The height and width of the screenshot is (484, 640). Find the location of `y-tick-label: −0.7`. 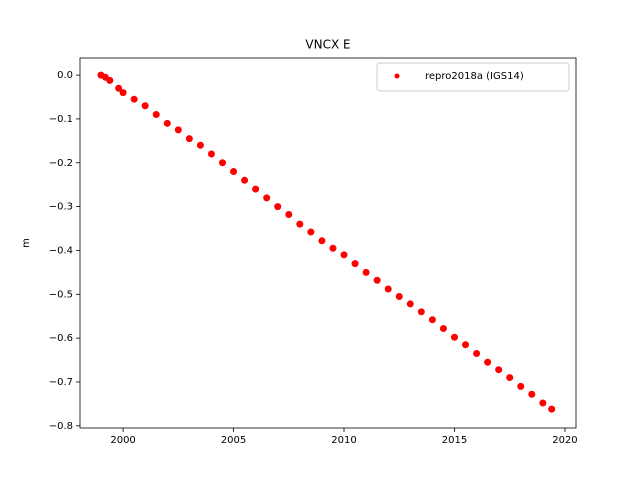

y-tick-label: −0.7 is located at coordinates (61, 382).